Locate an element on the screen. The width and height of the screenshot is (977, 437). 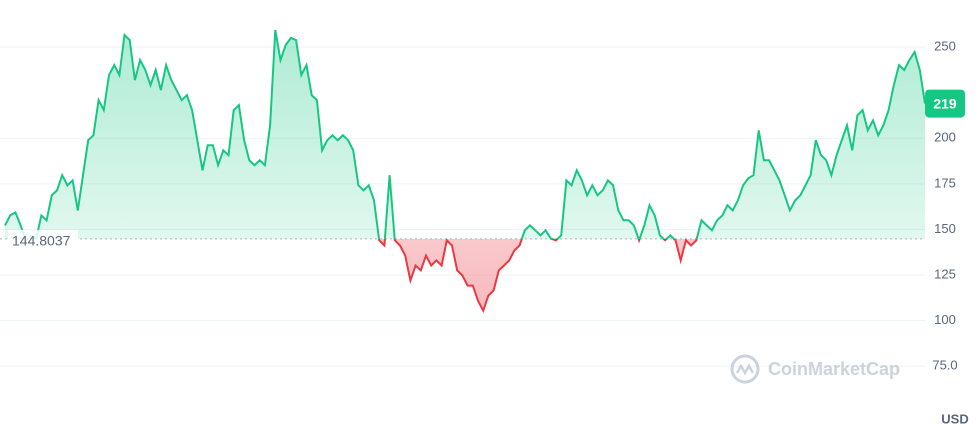
y-tick-label: 100 is located at coordinates (945, 319).